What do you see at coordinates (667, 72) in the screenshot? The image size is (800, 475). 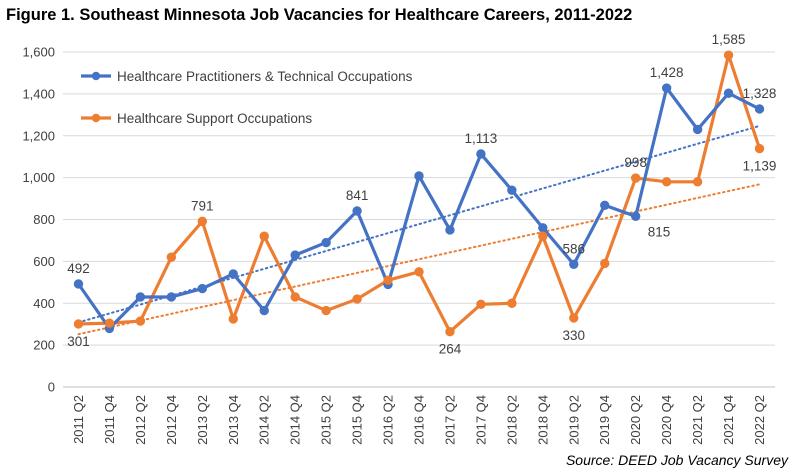 I see `data-label: 1,428` at bounding box center [667, 72].